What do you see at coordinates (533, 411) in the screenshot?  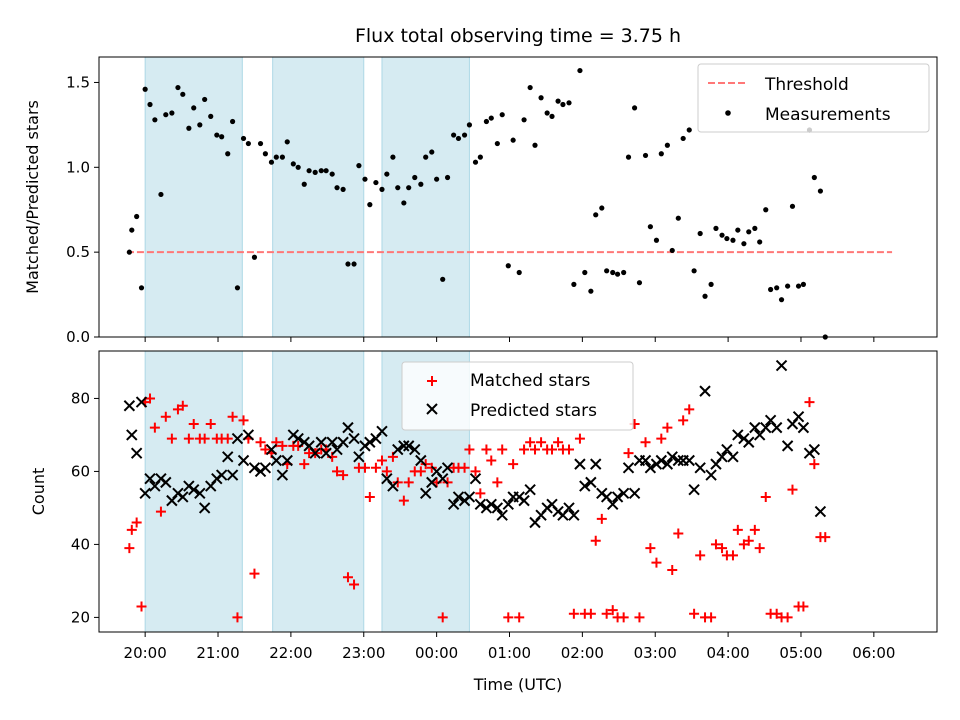 I see `legend-predicted-label: Predicted stars` at bounding box center [533, 411].